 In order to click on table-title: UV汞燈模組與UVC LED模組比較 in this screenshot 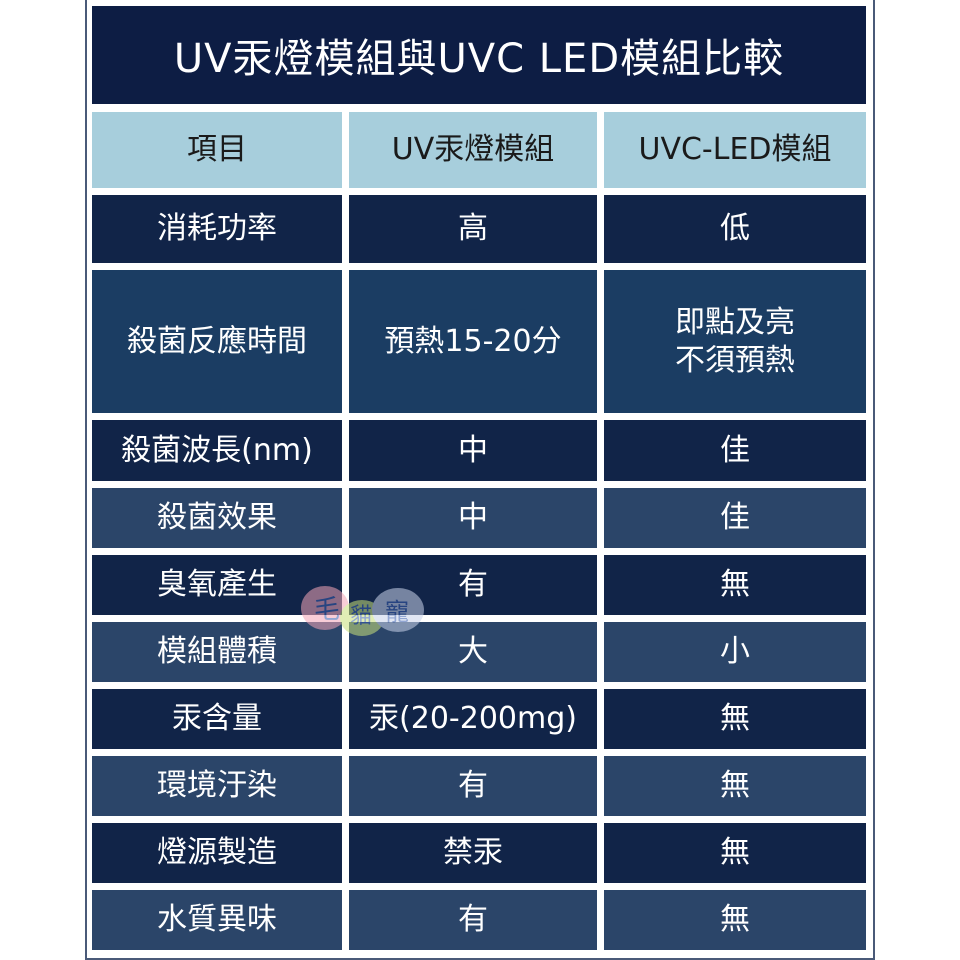, I will do `click(479, 55)`.